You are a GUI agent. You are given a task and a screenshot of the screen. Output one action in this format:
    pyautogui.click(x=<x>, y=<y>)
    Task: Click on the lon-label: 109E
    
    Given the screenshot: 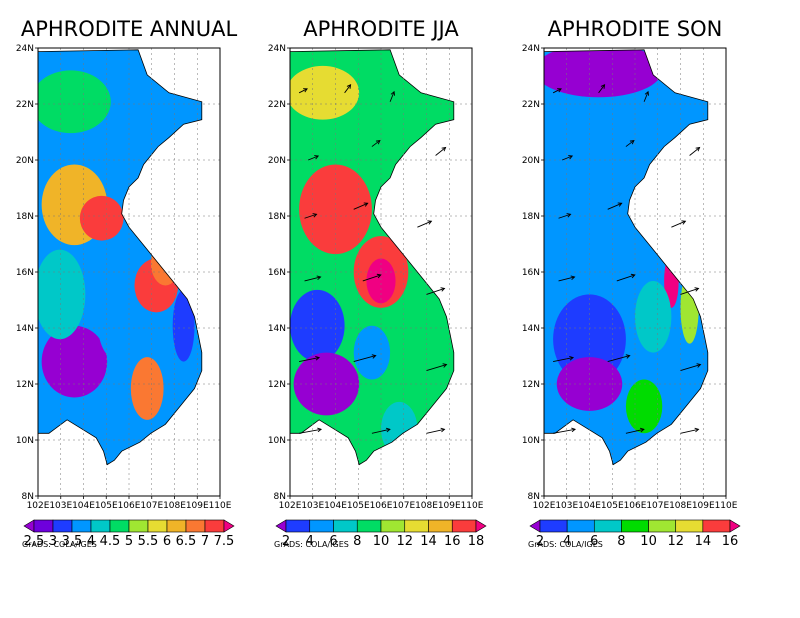 What is the action you would take?
    pyautogui.click(x=703, y=506)
    